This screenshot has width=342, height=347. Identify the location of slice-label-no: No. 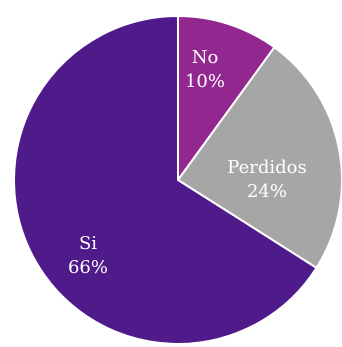
(205, 57).